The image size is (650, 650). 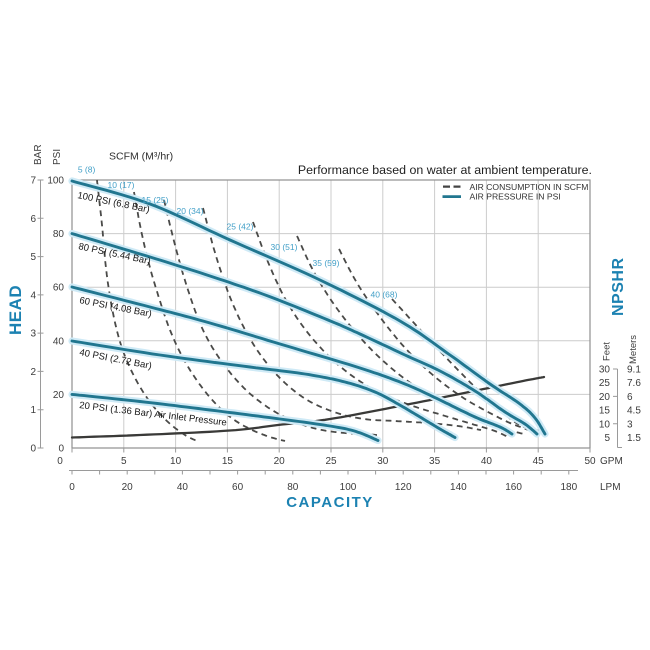 I want to click on svg-text: AIR CONSUMPTION IN SCFM, so click(x=529, y=187).